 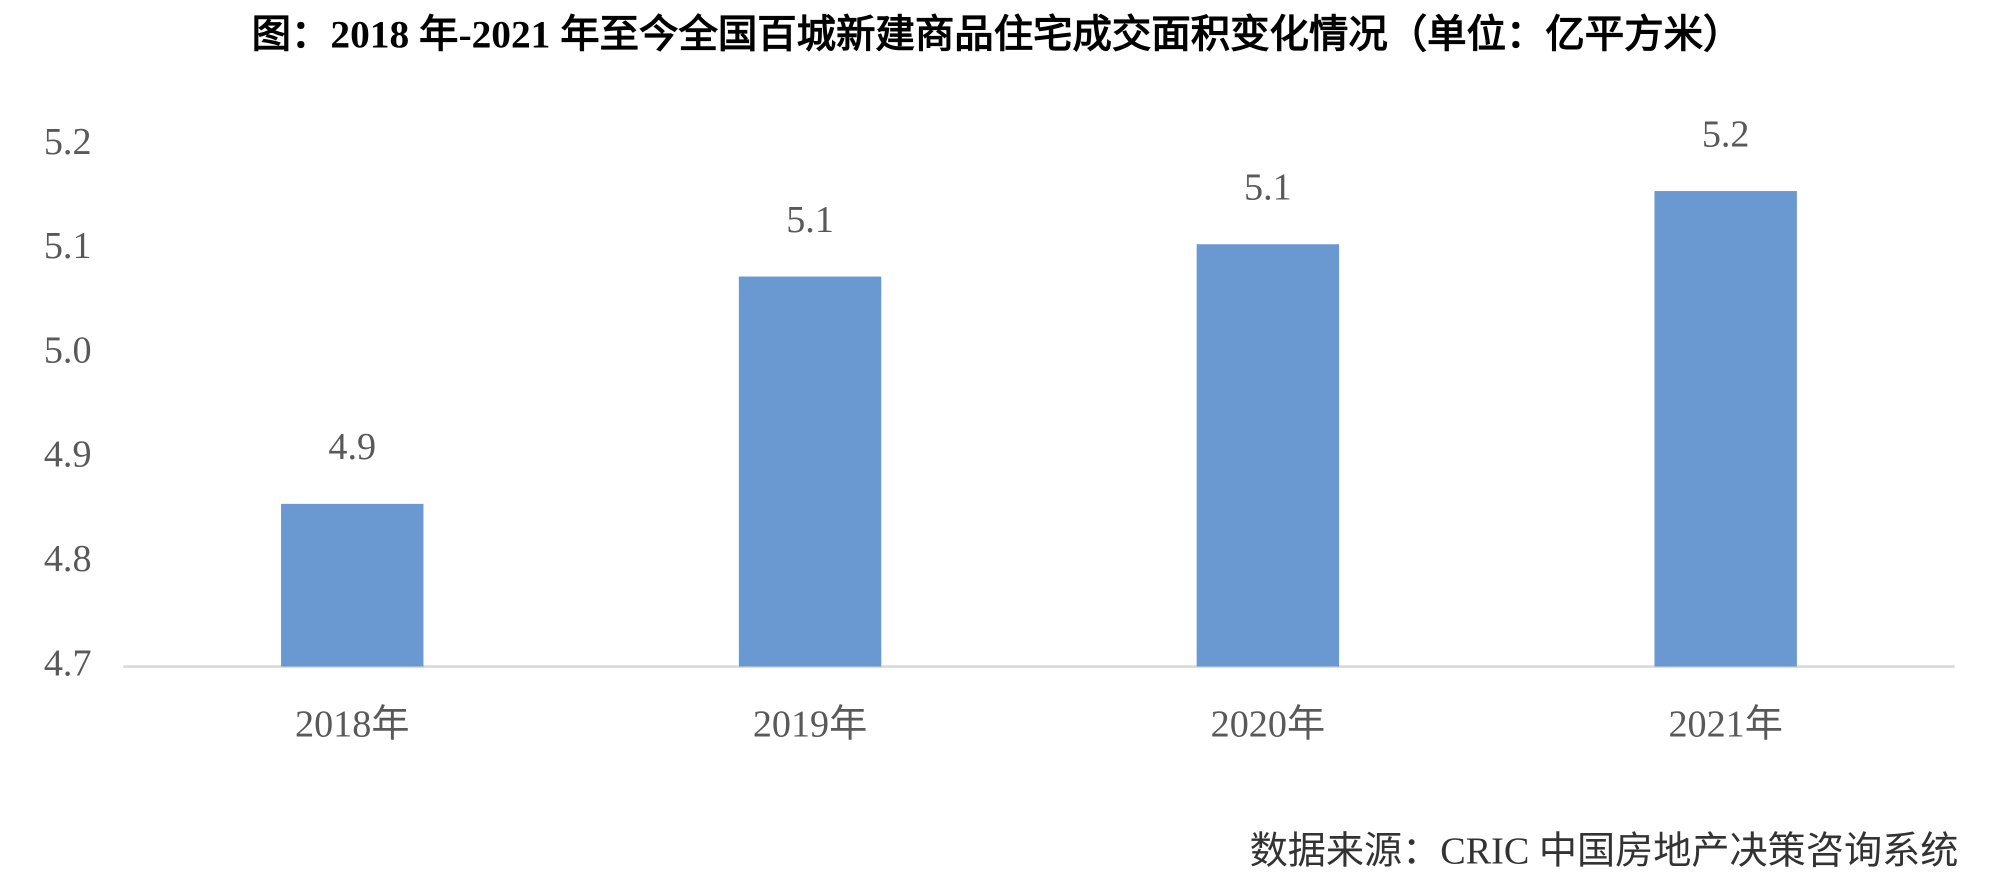 What do you see at coordinates (68, 663) in the screenshot?
I see `y-tick-label: 4.7` at bounding box center [68, 663].